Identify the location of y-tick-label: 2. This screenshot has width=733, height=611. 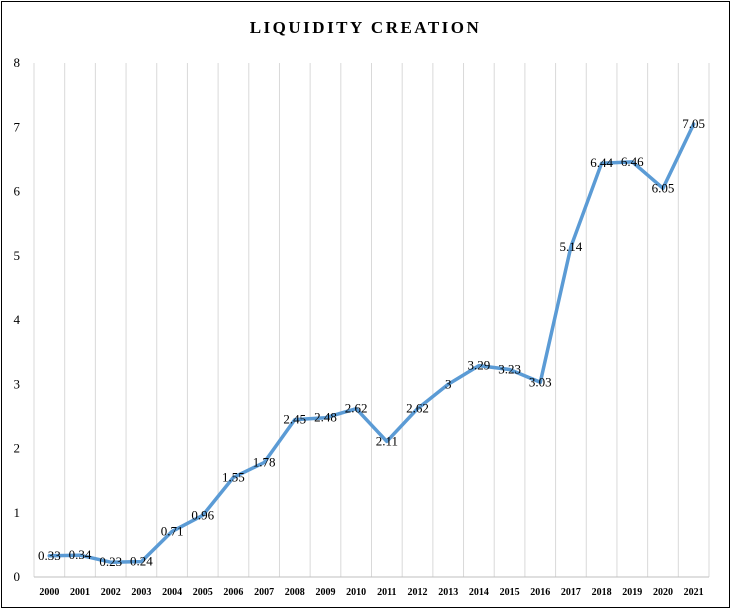
(17, 448).